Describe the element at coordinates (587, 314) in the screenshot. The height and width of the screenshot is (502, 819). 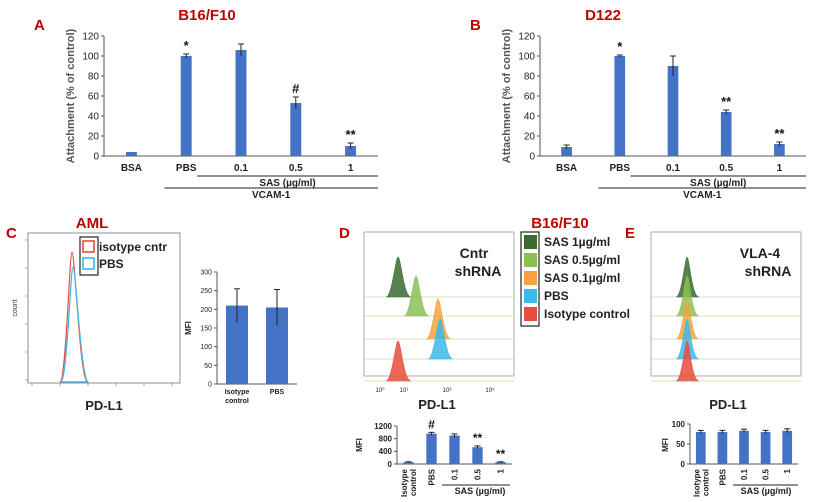
I see `legend-label: Isotype control` at that location.